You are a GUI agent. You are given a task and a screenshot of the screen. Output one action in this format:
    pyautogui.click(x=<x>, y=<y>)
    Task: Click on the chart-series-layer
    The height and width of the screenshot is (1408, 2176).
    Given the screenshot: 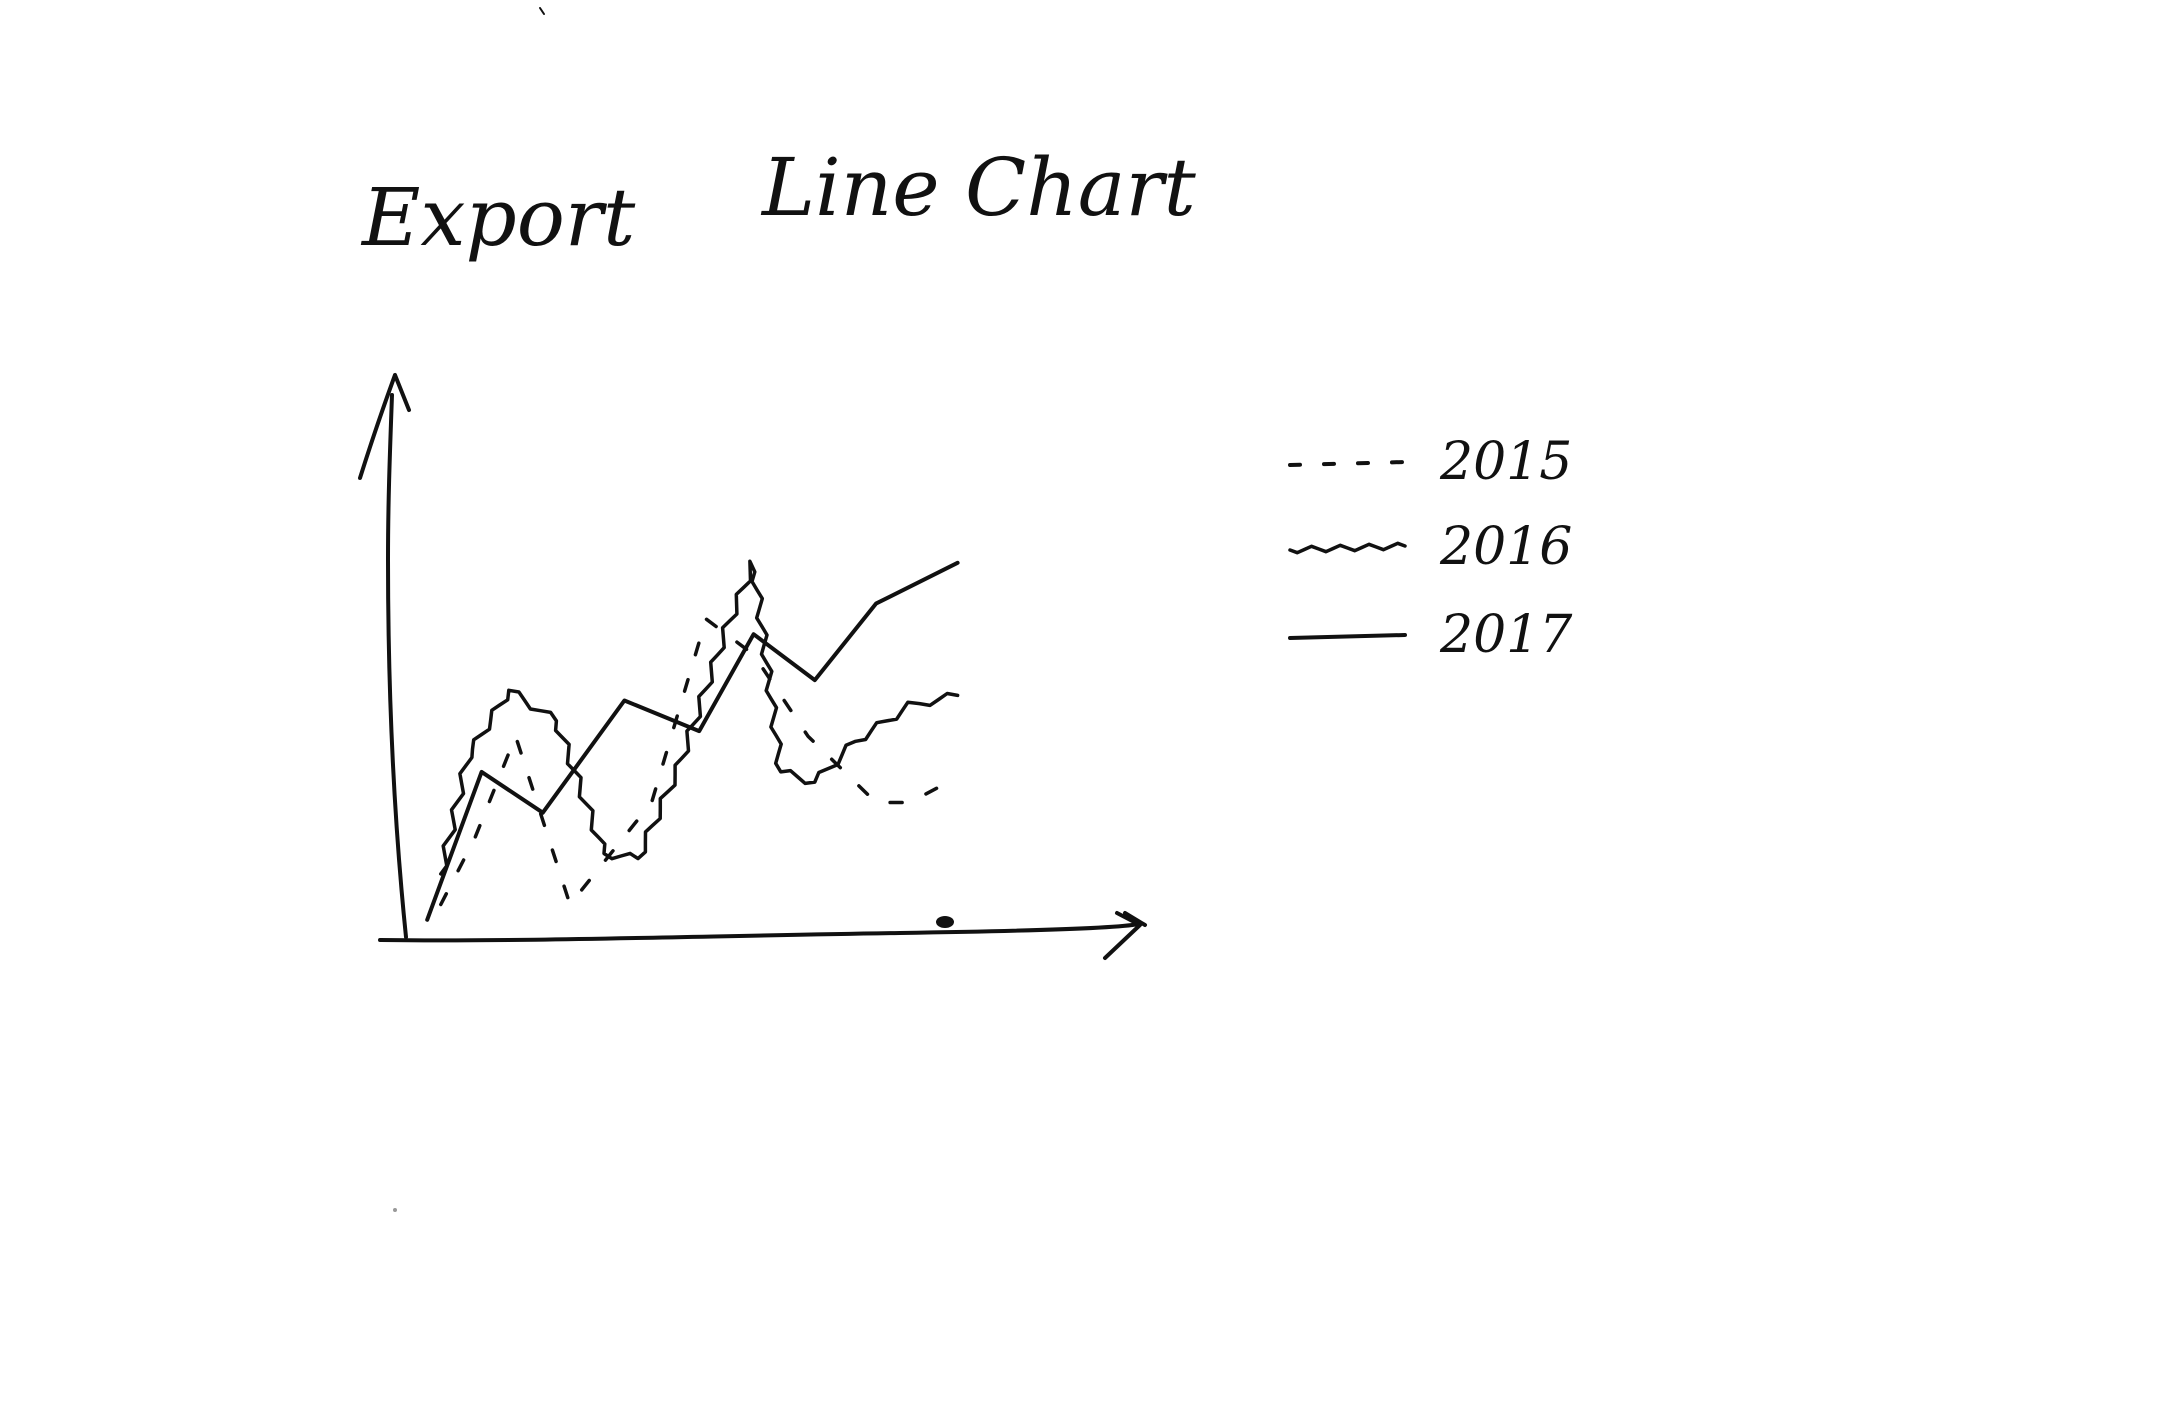 What is the action you would take?
    pyautogui.click(x=692, y=740)
    